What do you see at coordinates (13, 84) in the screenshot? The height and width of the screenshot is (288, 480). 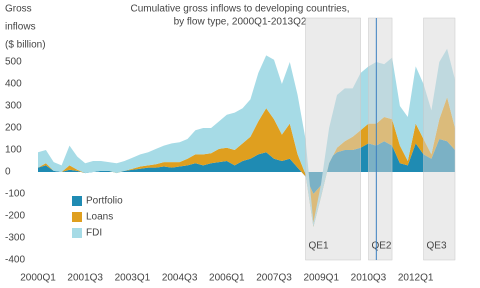 I see `y-tick-label: 400` at bounding box center [13, 84].